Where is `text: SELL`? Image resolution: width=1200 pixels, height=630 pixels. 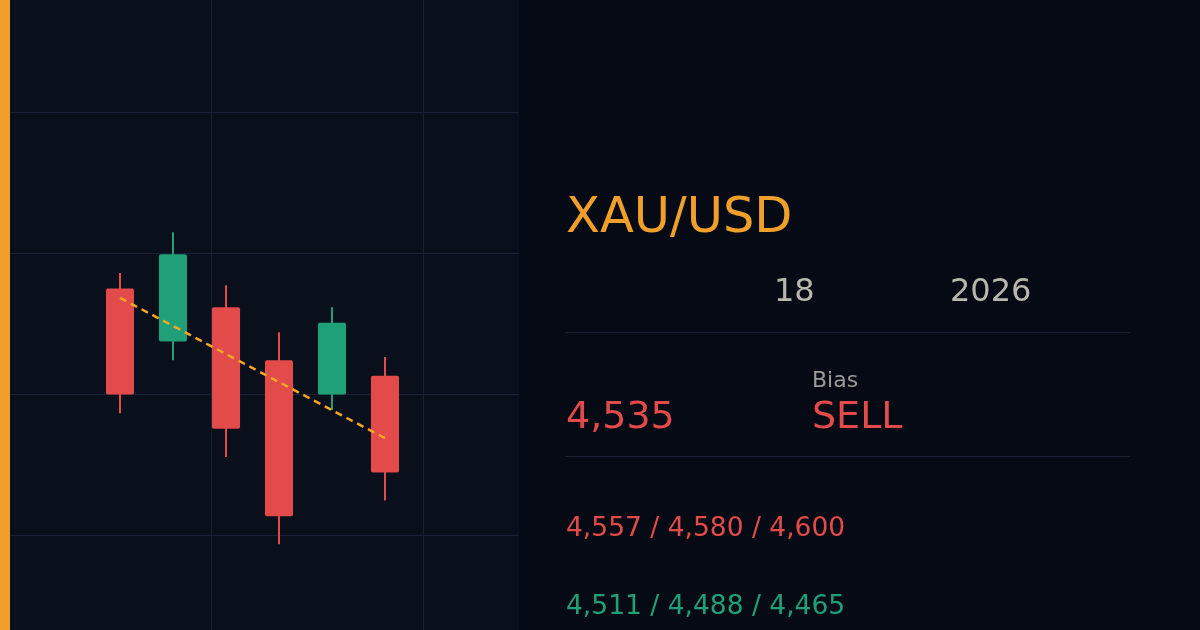 text: SELL is located at coordinates (857, 415).